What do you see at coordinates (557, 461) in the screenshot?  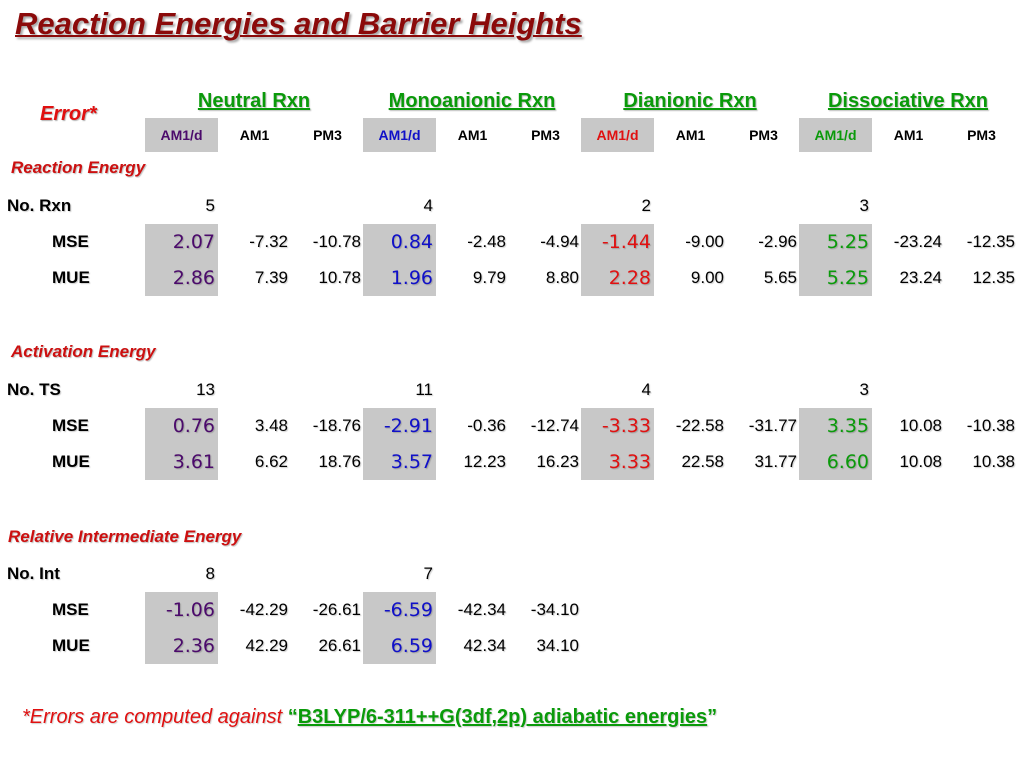 I see `mue-cell: 16.23` at bounding box center [557, 461].